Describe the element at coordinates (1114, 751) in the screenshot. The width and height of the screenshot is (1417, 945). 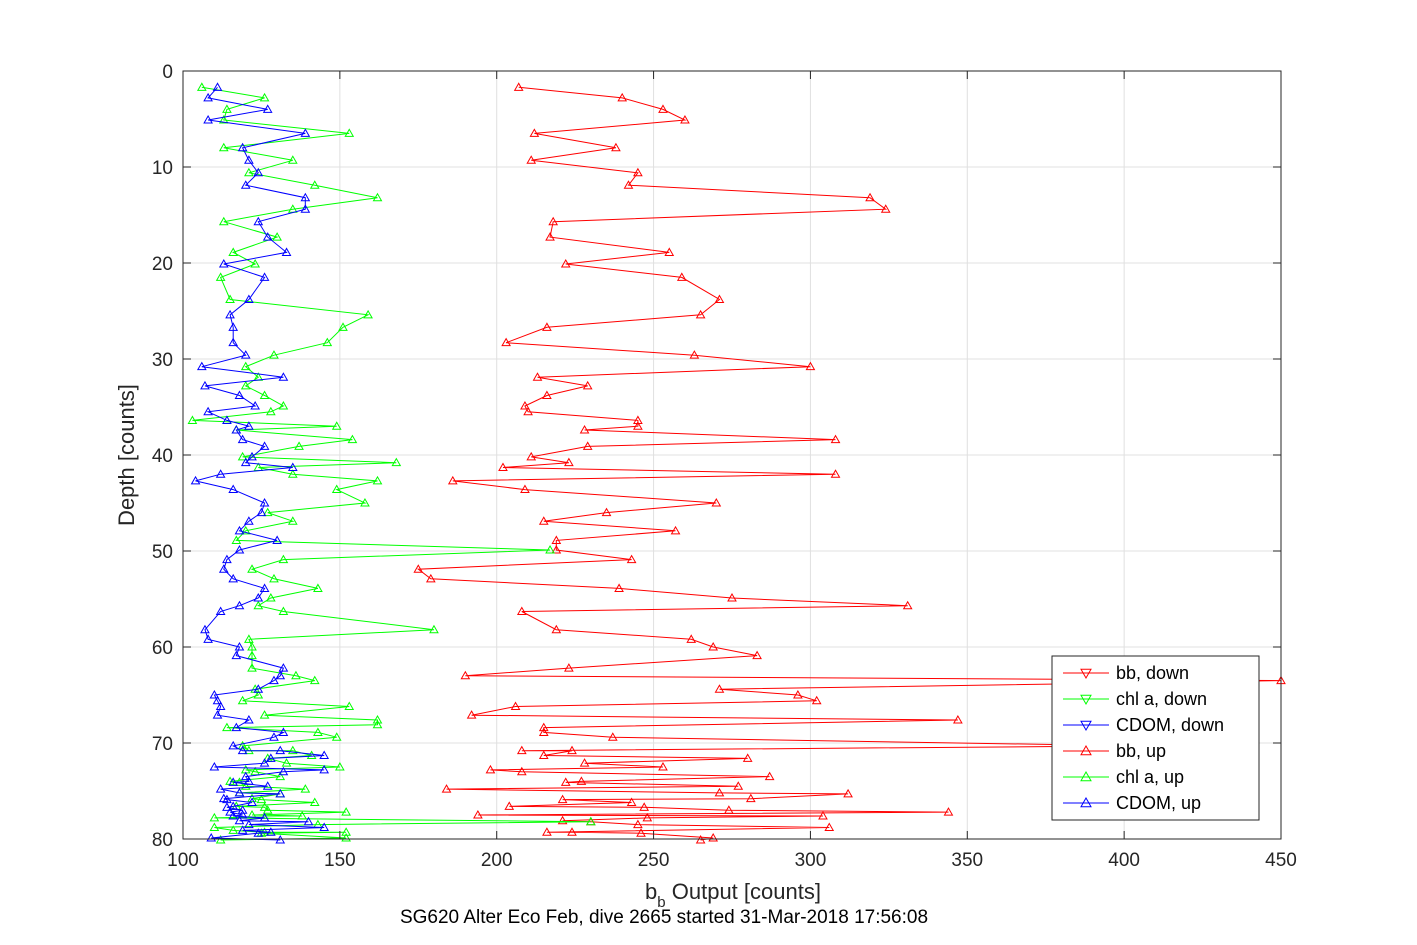
I see `legend-entry-bb-up: bb, up` at that location.